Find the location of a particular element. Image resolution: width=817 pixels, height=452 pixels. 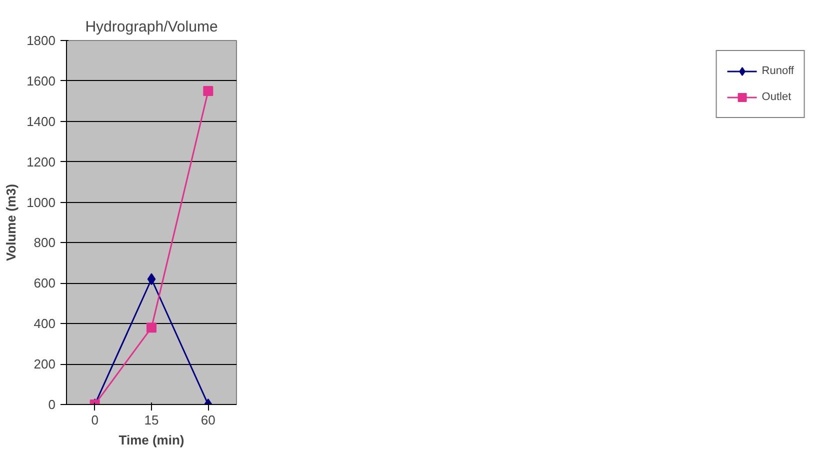

x-tick-label: 60 is located at coordinates (208, 420).